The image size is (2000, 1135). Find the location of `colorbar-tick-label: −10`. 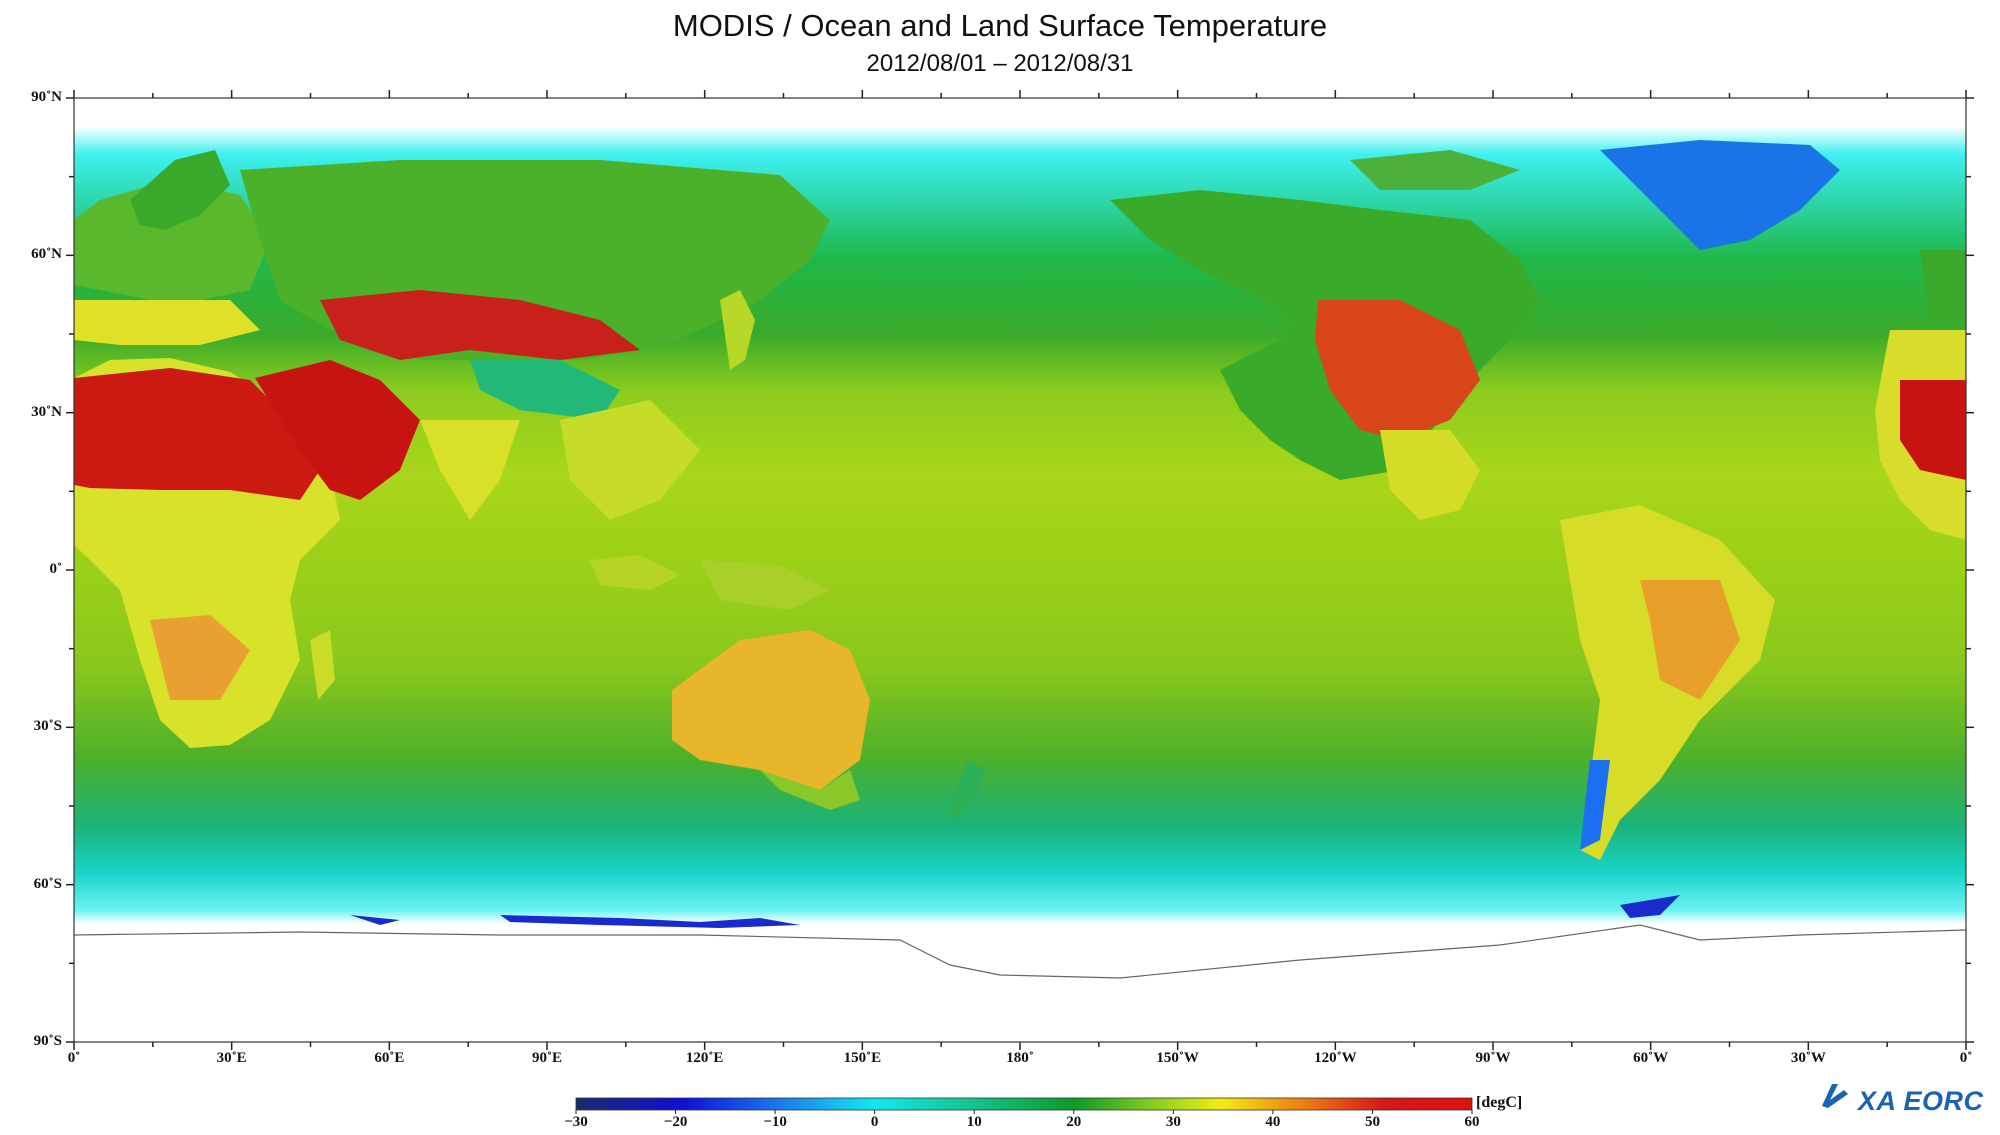

colorbar-tick-label: −10 is located at coordinates (775, 1122).